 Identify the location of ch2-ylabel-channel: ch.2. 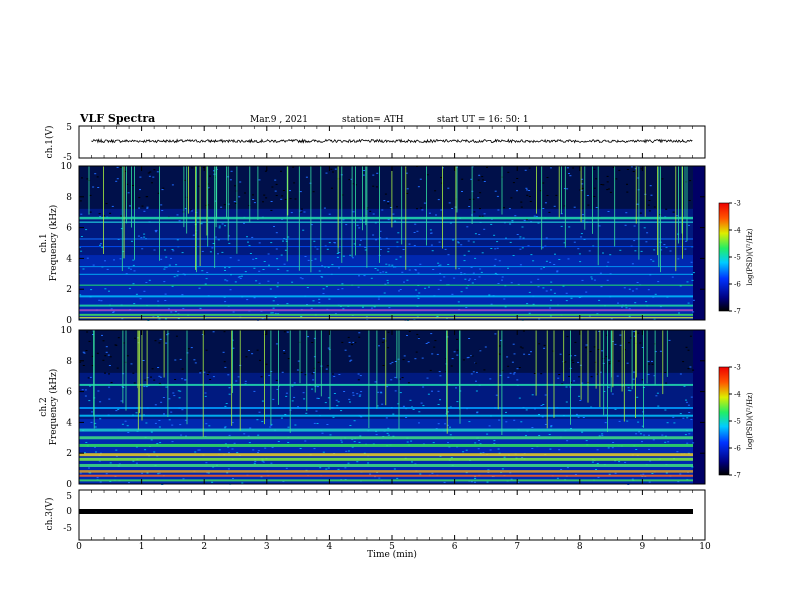
(44, 406).